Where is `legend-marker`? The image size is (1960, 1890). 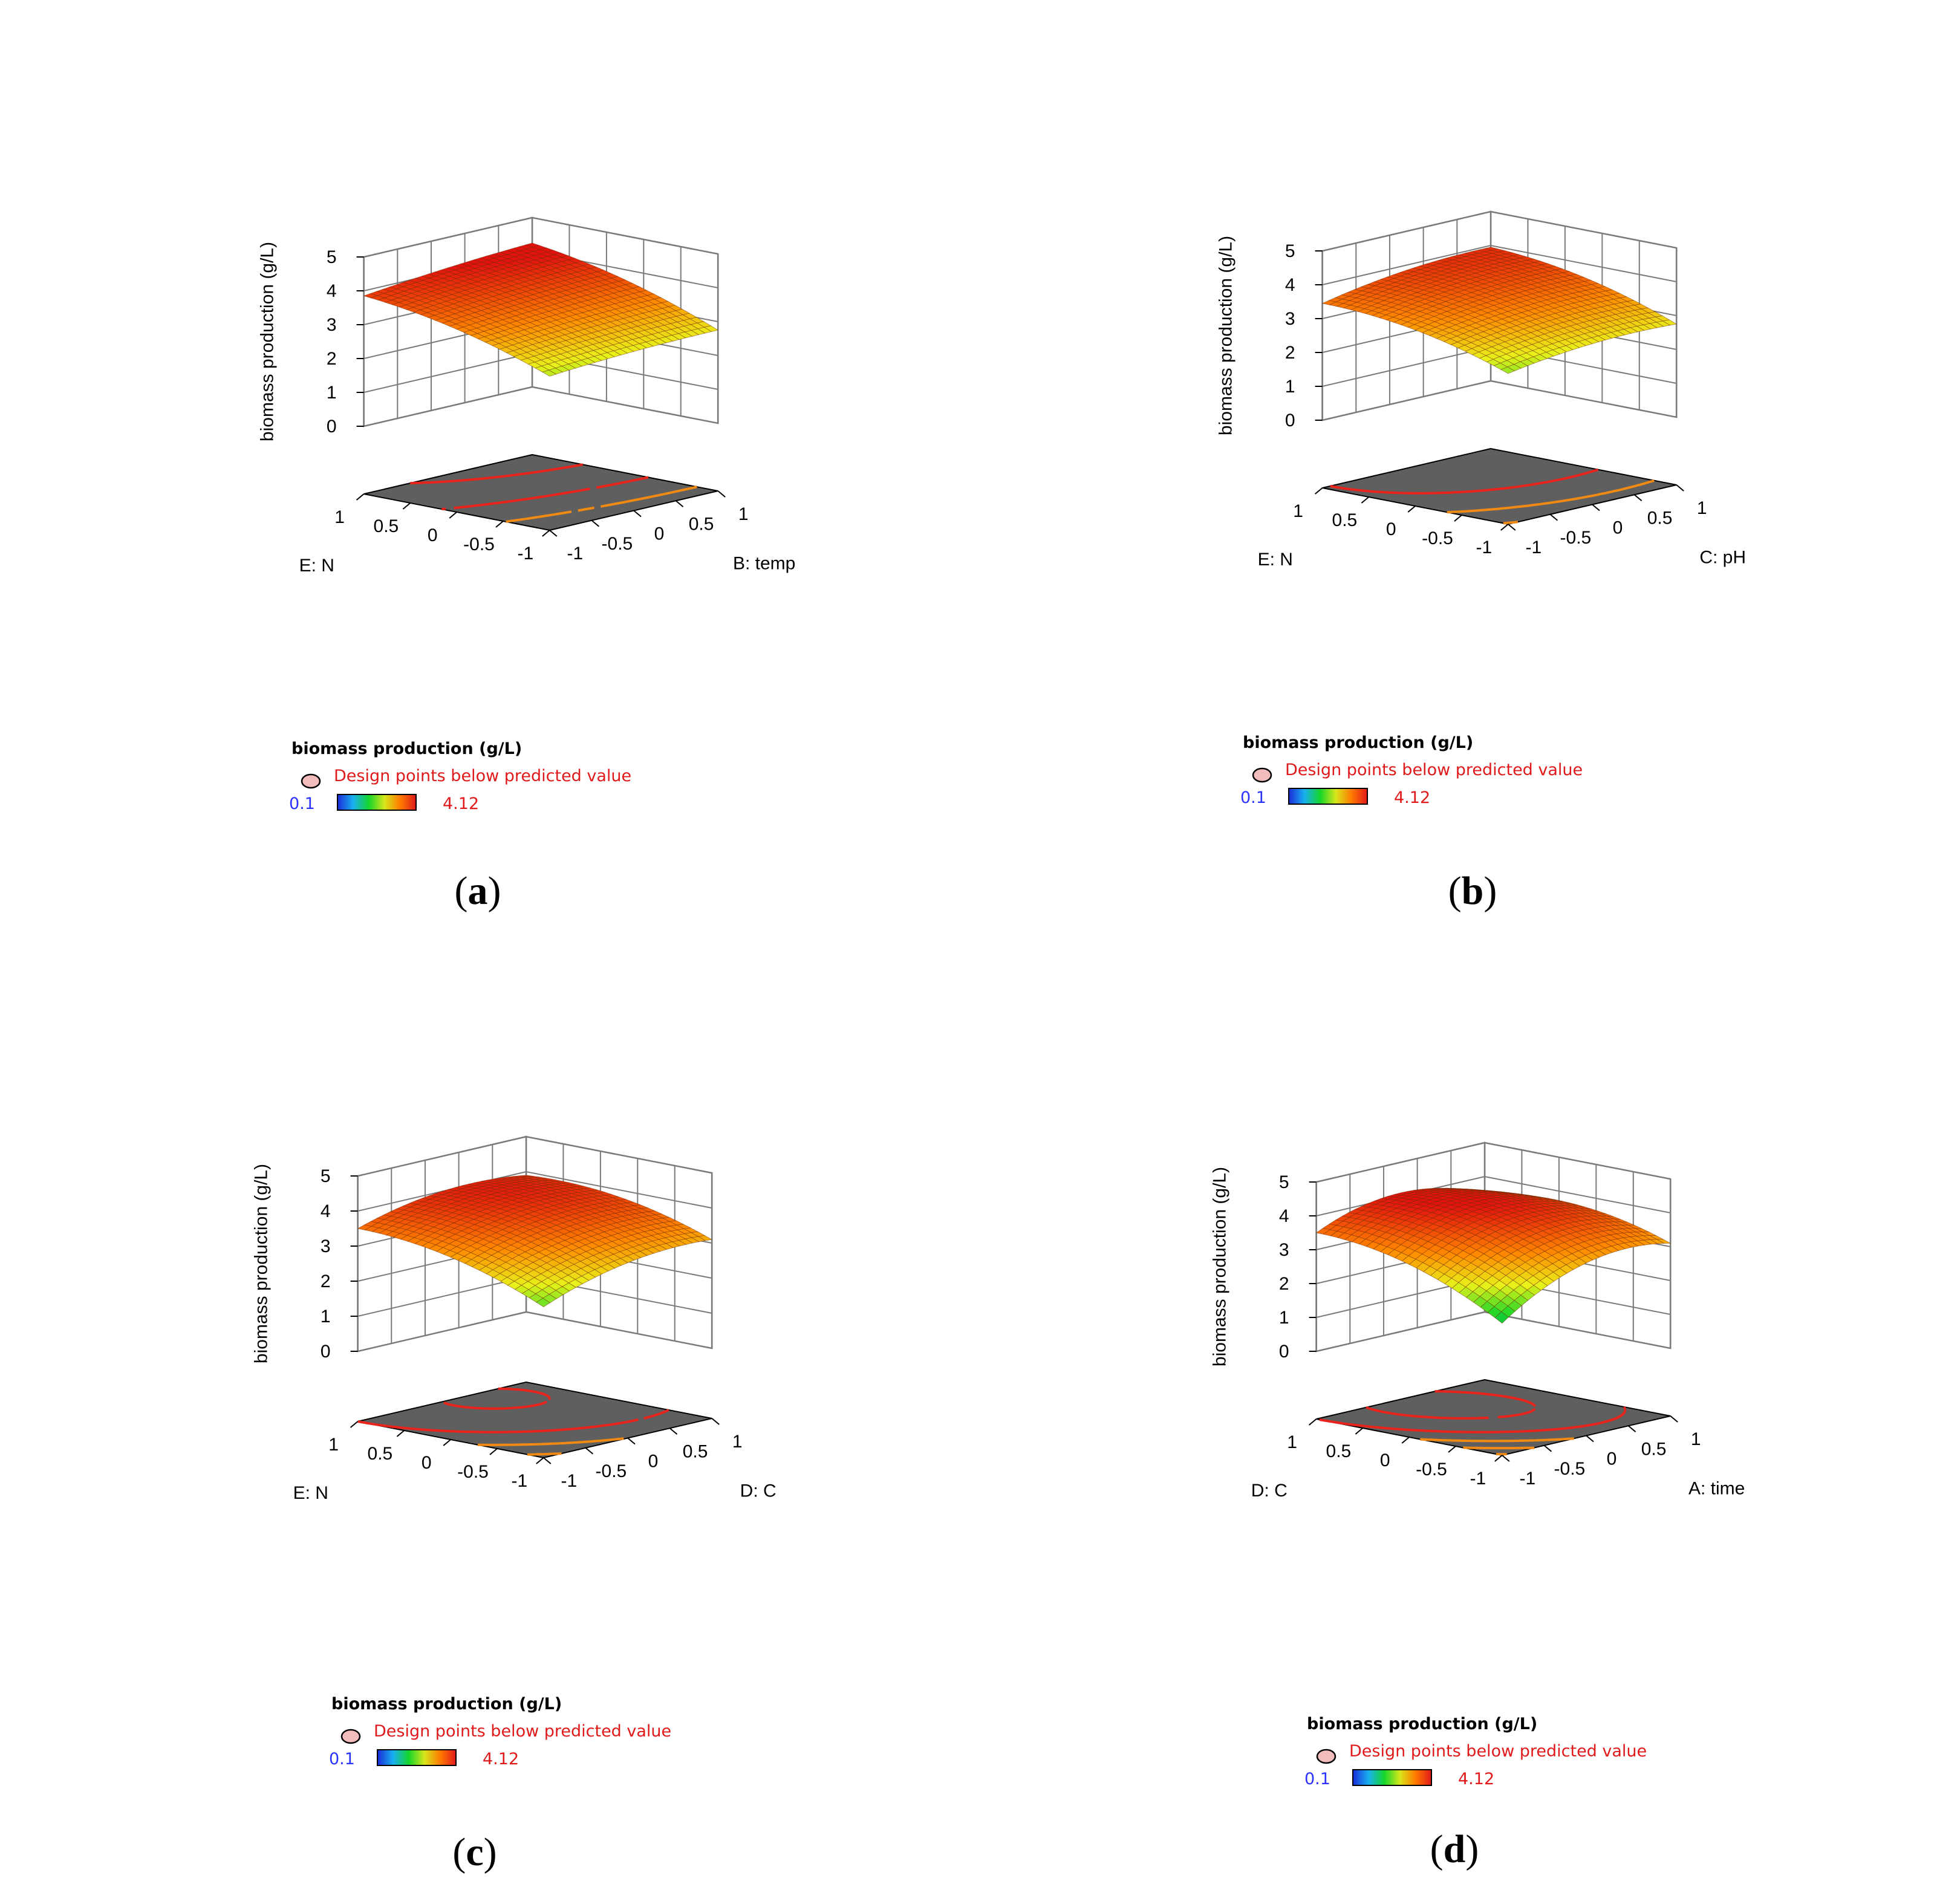 legend-marker is located at coordinates (1262, 775).